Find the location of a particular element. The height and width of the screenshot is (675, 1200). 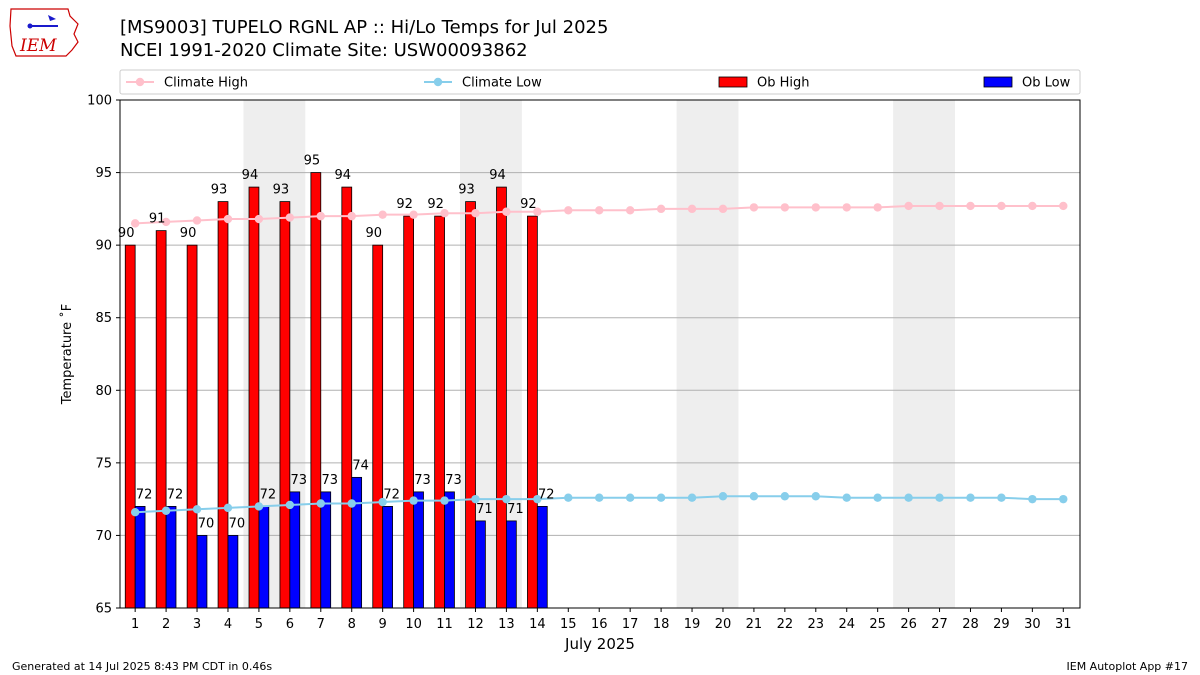

x-tick-label: 21 is located at coordinates (754, 624).